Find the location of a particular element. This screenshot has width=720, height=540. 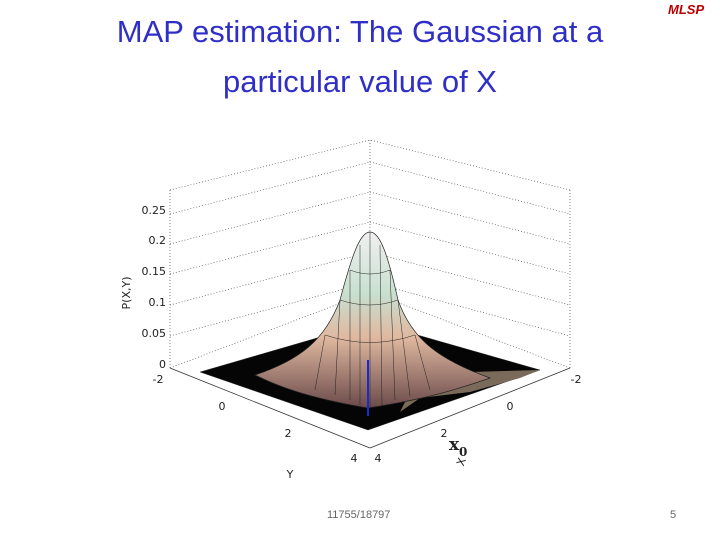

z-tick-label: 0.1 is located at coordinates (158, 302).